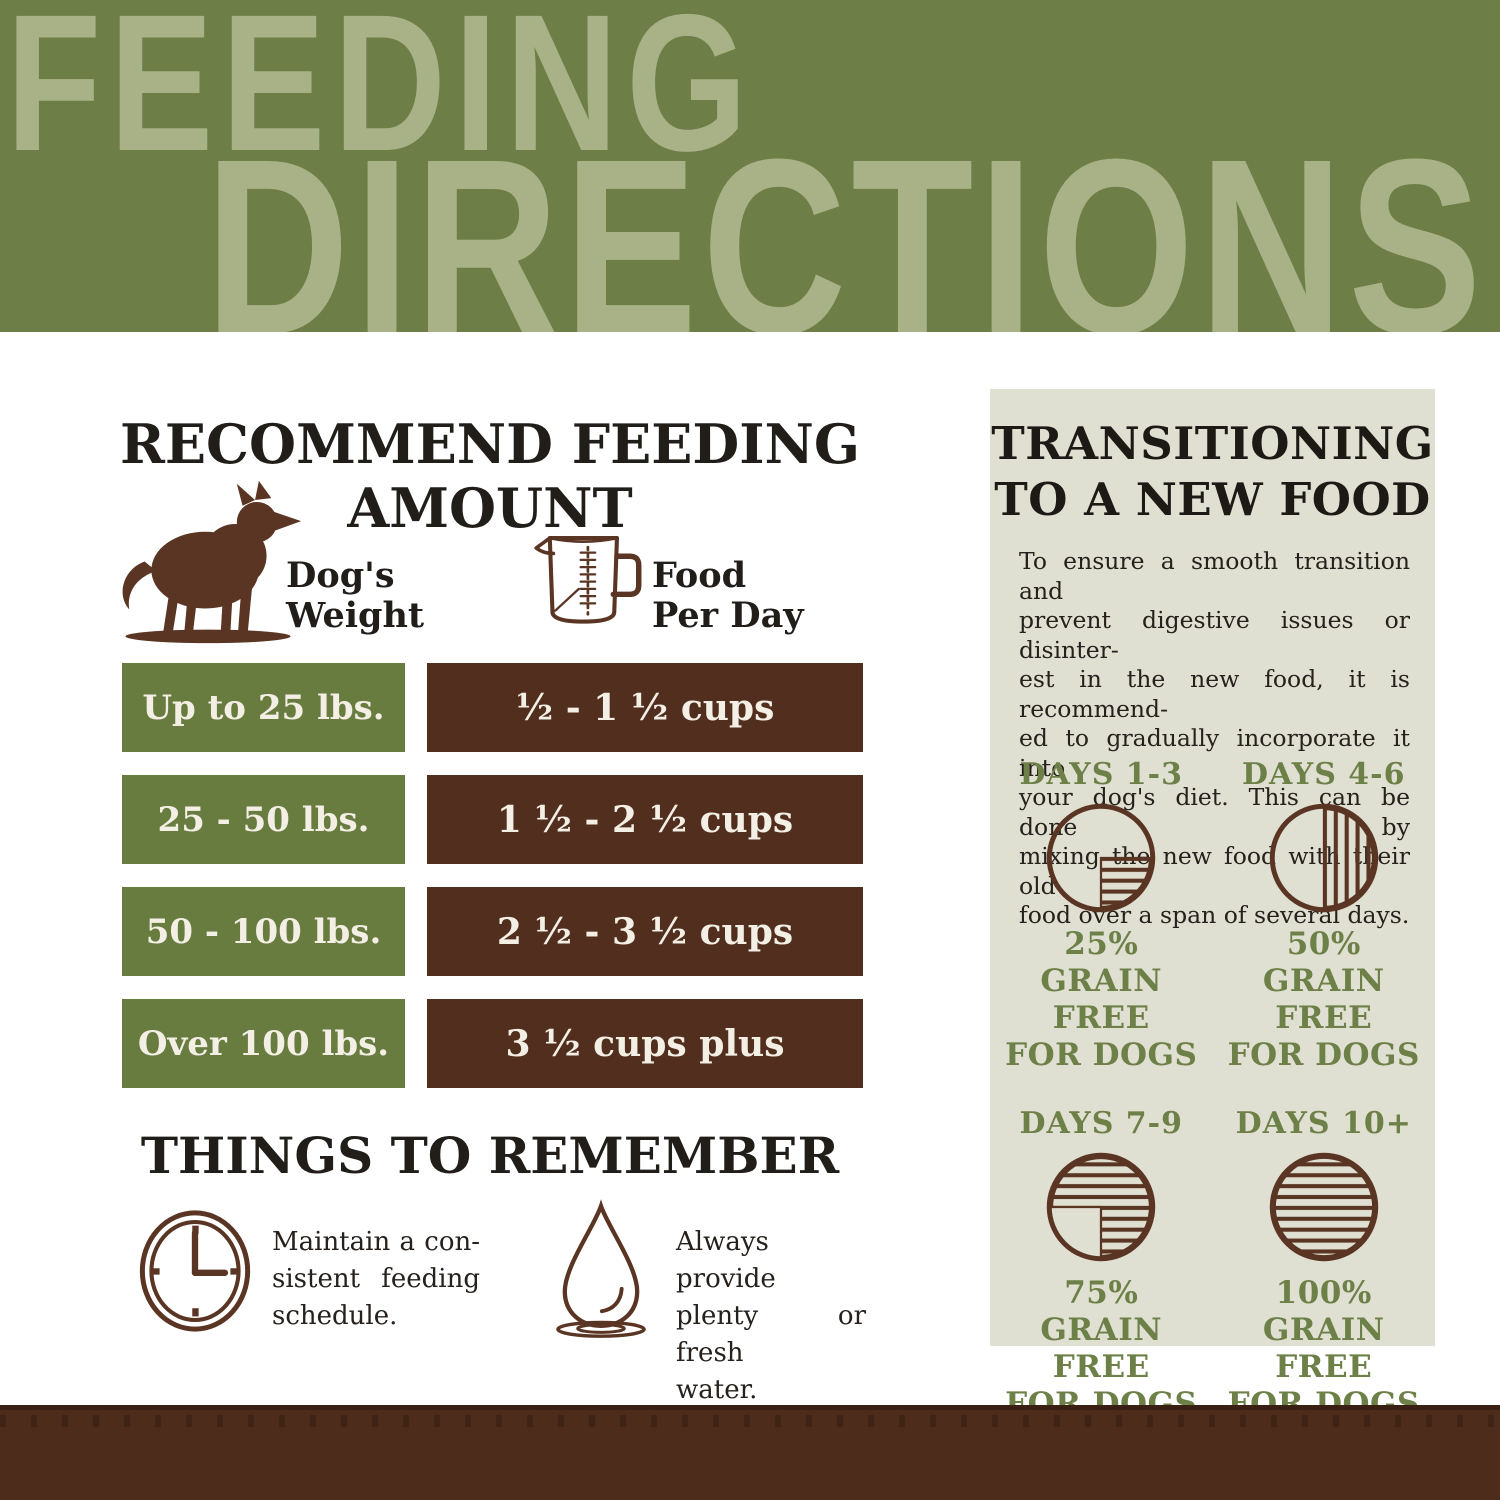 The image size is (1500, 1500). Describe the element at coordinates (263, 707) in the screenshot. I see `table-row-weight: Up to 25 lbs.` at that location.